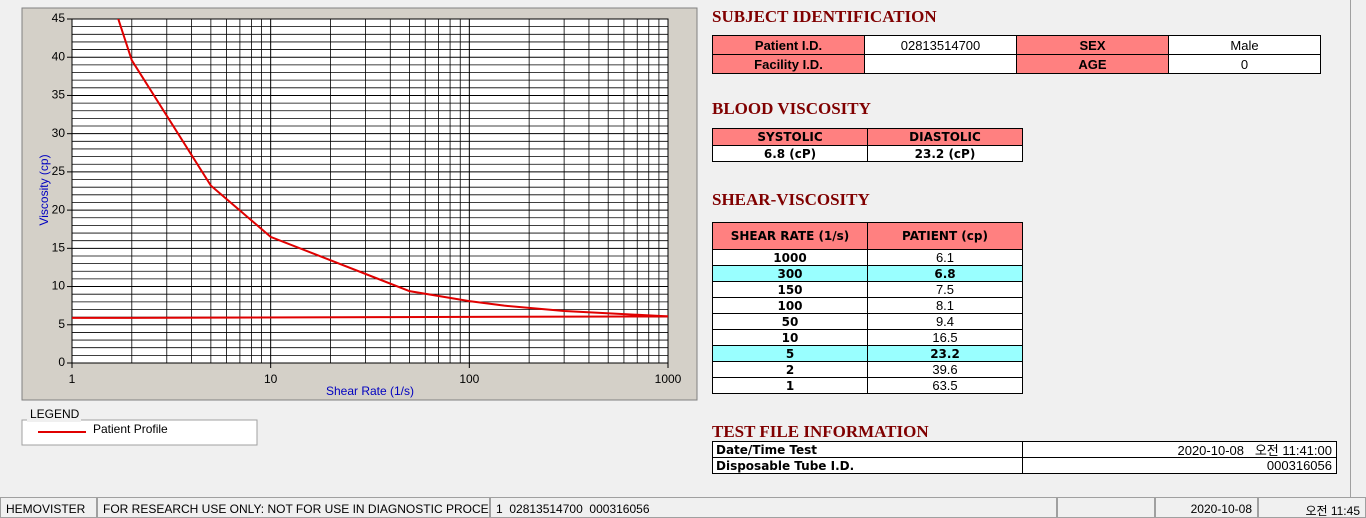  I want to click on field-value: 0, so click(1244, 64).